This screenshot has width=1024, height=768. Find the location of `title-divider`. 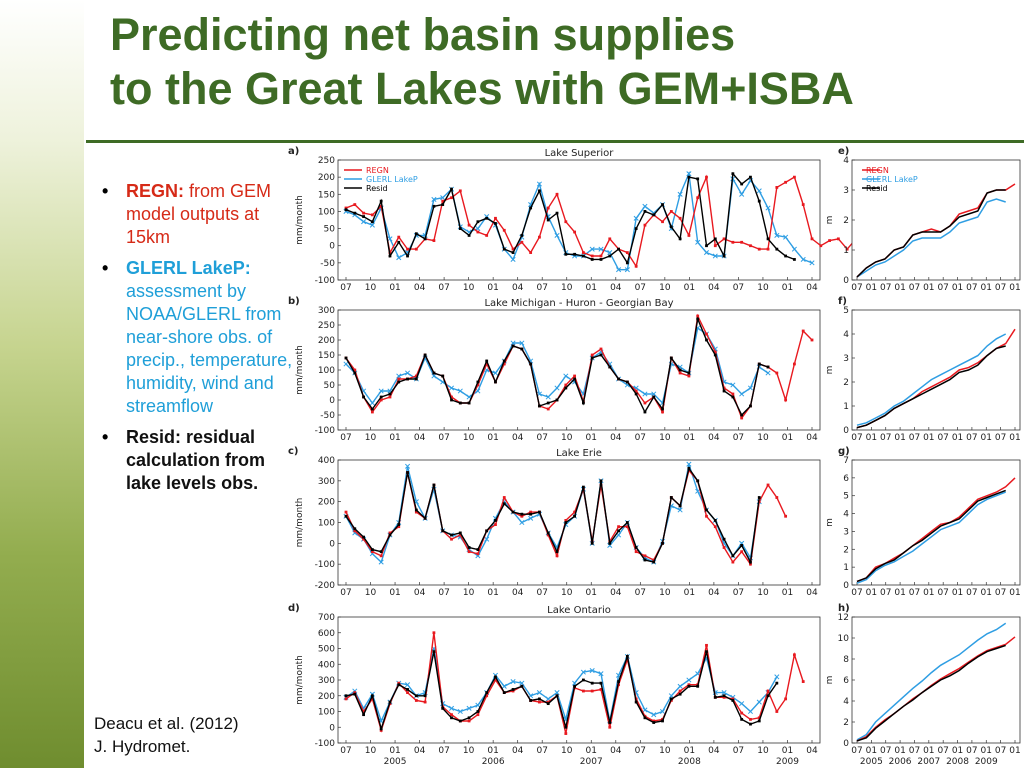

title-divider is located at coordinates (555, 141).